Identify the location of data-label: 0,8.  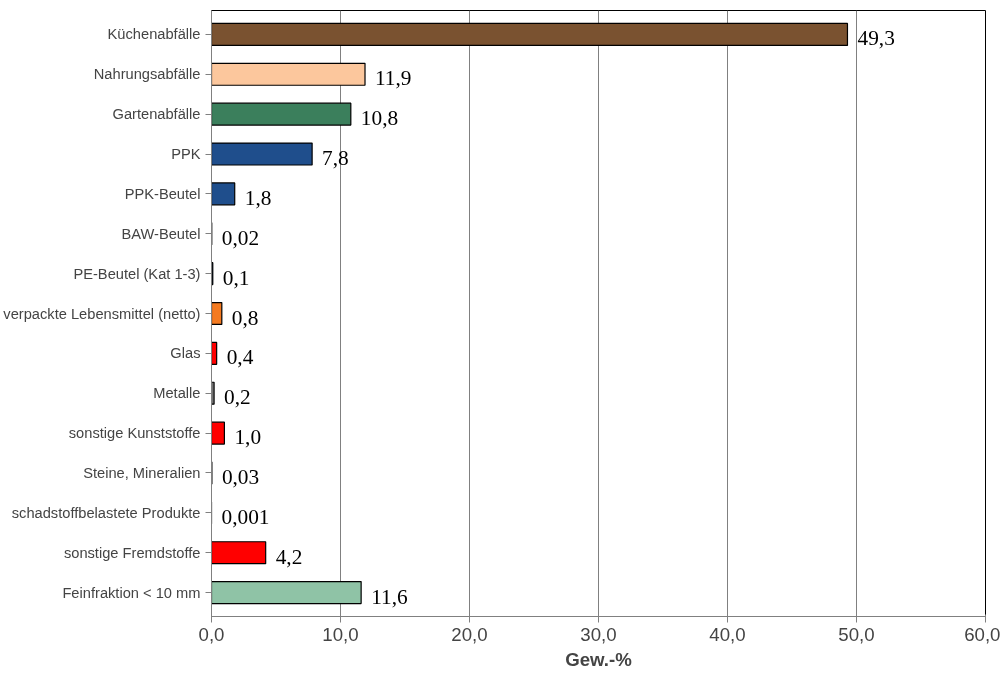
(245, 317).